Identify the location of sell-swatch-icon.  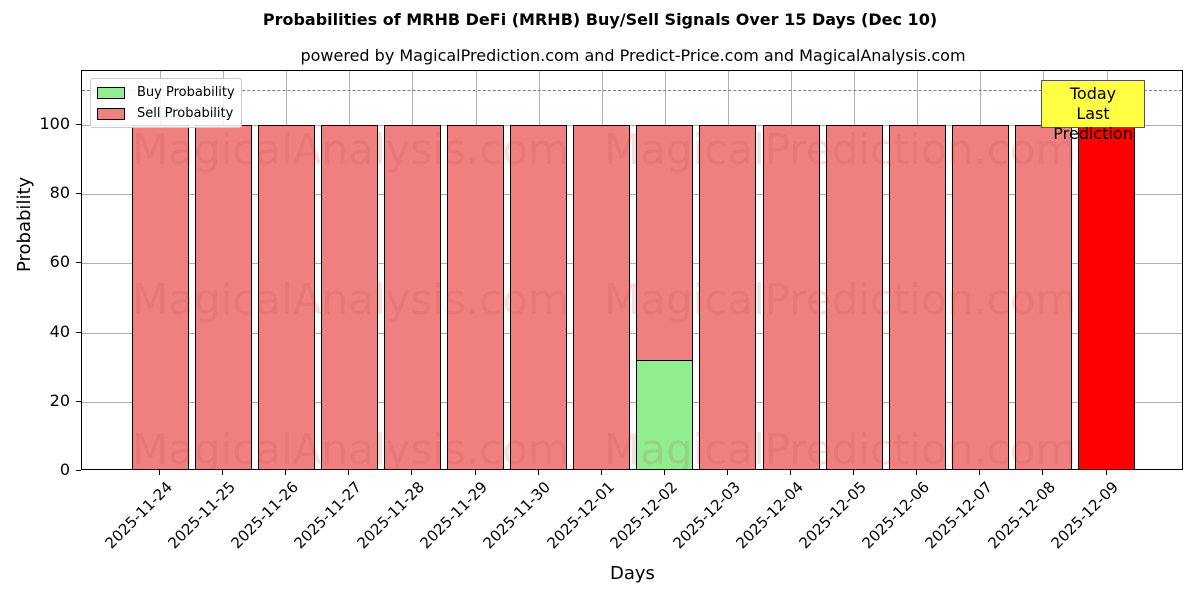
(111, 113).